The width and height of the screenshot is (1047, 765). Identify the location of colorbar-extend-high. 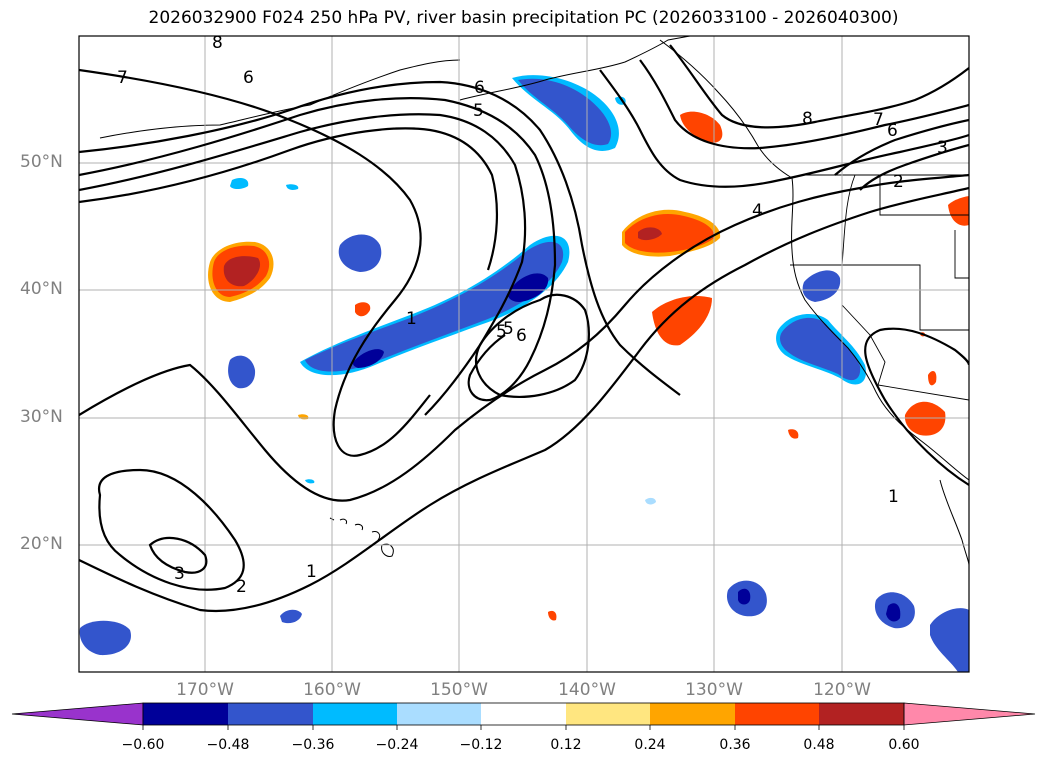
(969, 714).